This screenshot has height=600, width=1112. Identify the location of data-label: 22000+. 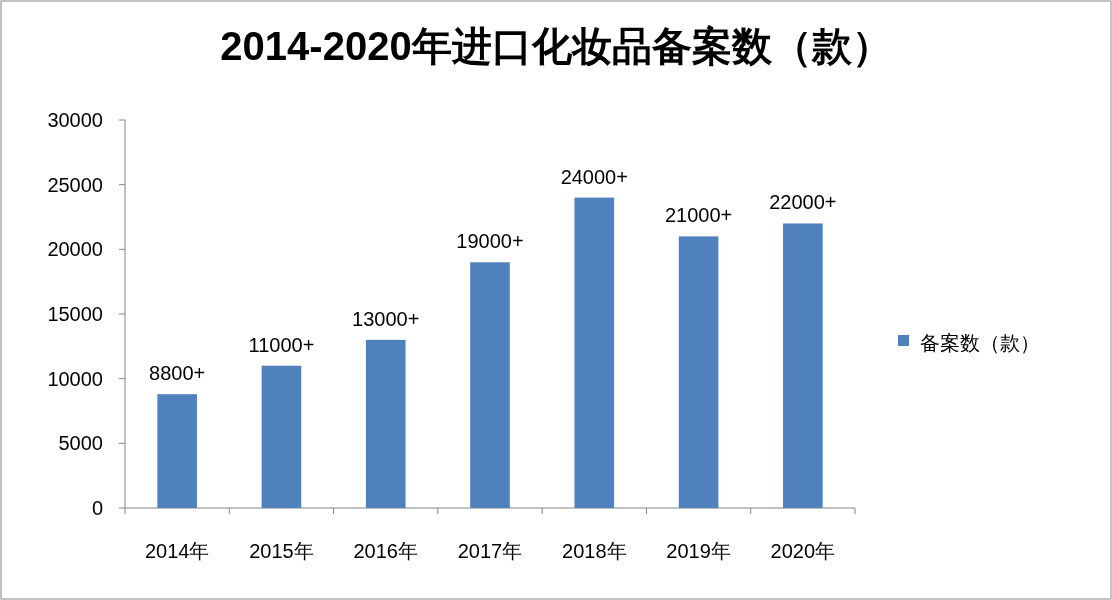
(803, 202).